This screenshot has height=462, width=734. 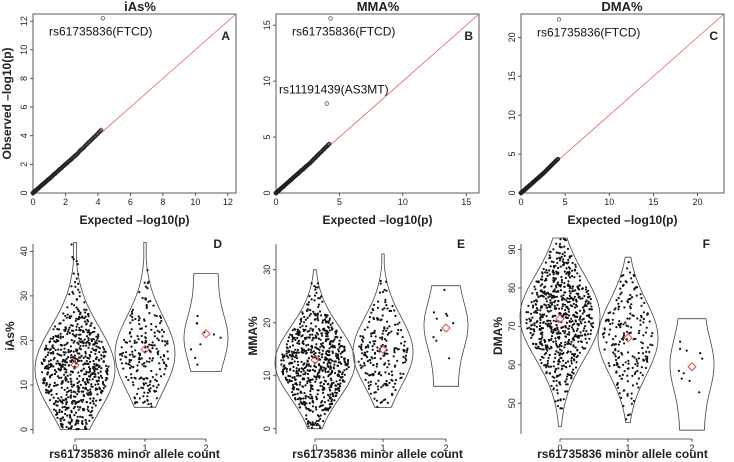 What do you see at coordinates (96, 135) in the screenshot?
I see `qq-point` at bounding box center [96, 135].